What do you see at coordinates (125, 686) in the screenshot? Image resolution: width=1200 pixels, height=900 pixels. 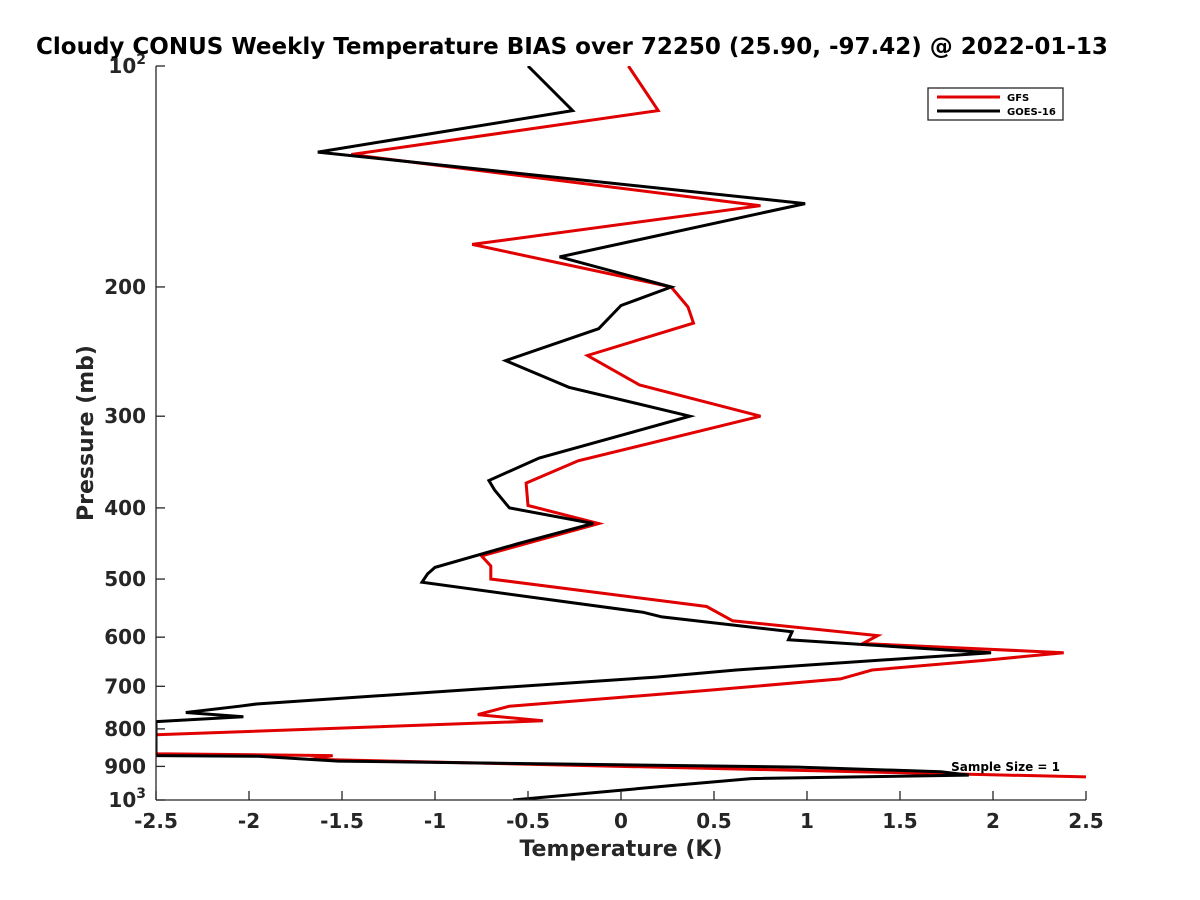 I see `y-tick-label: 700` at bounding box center [125, 686].